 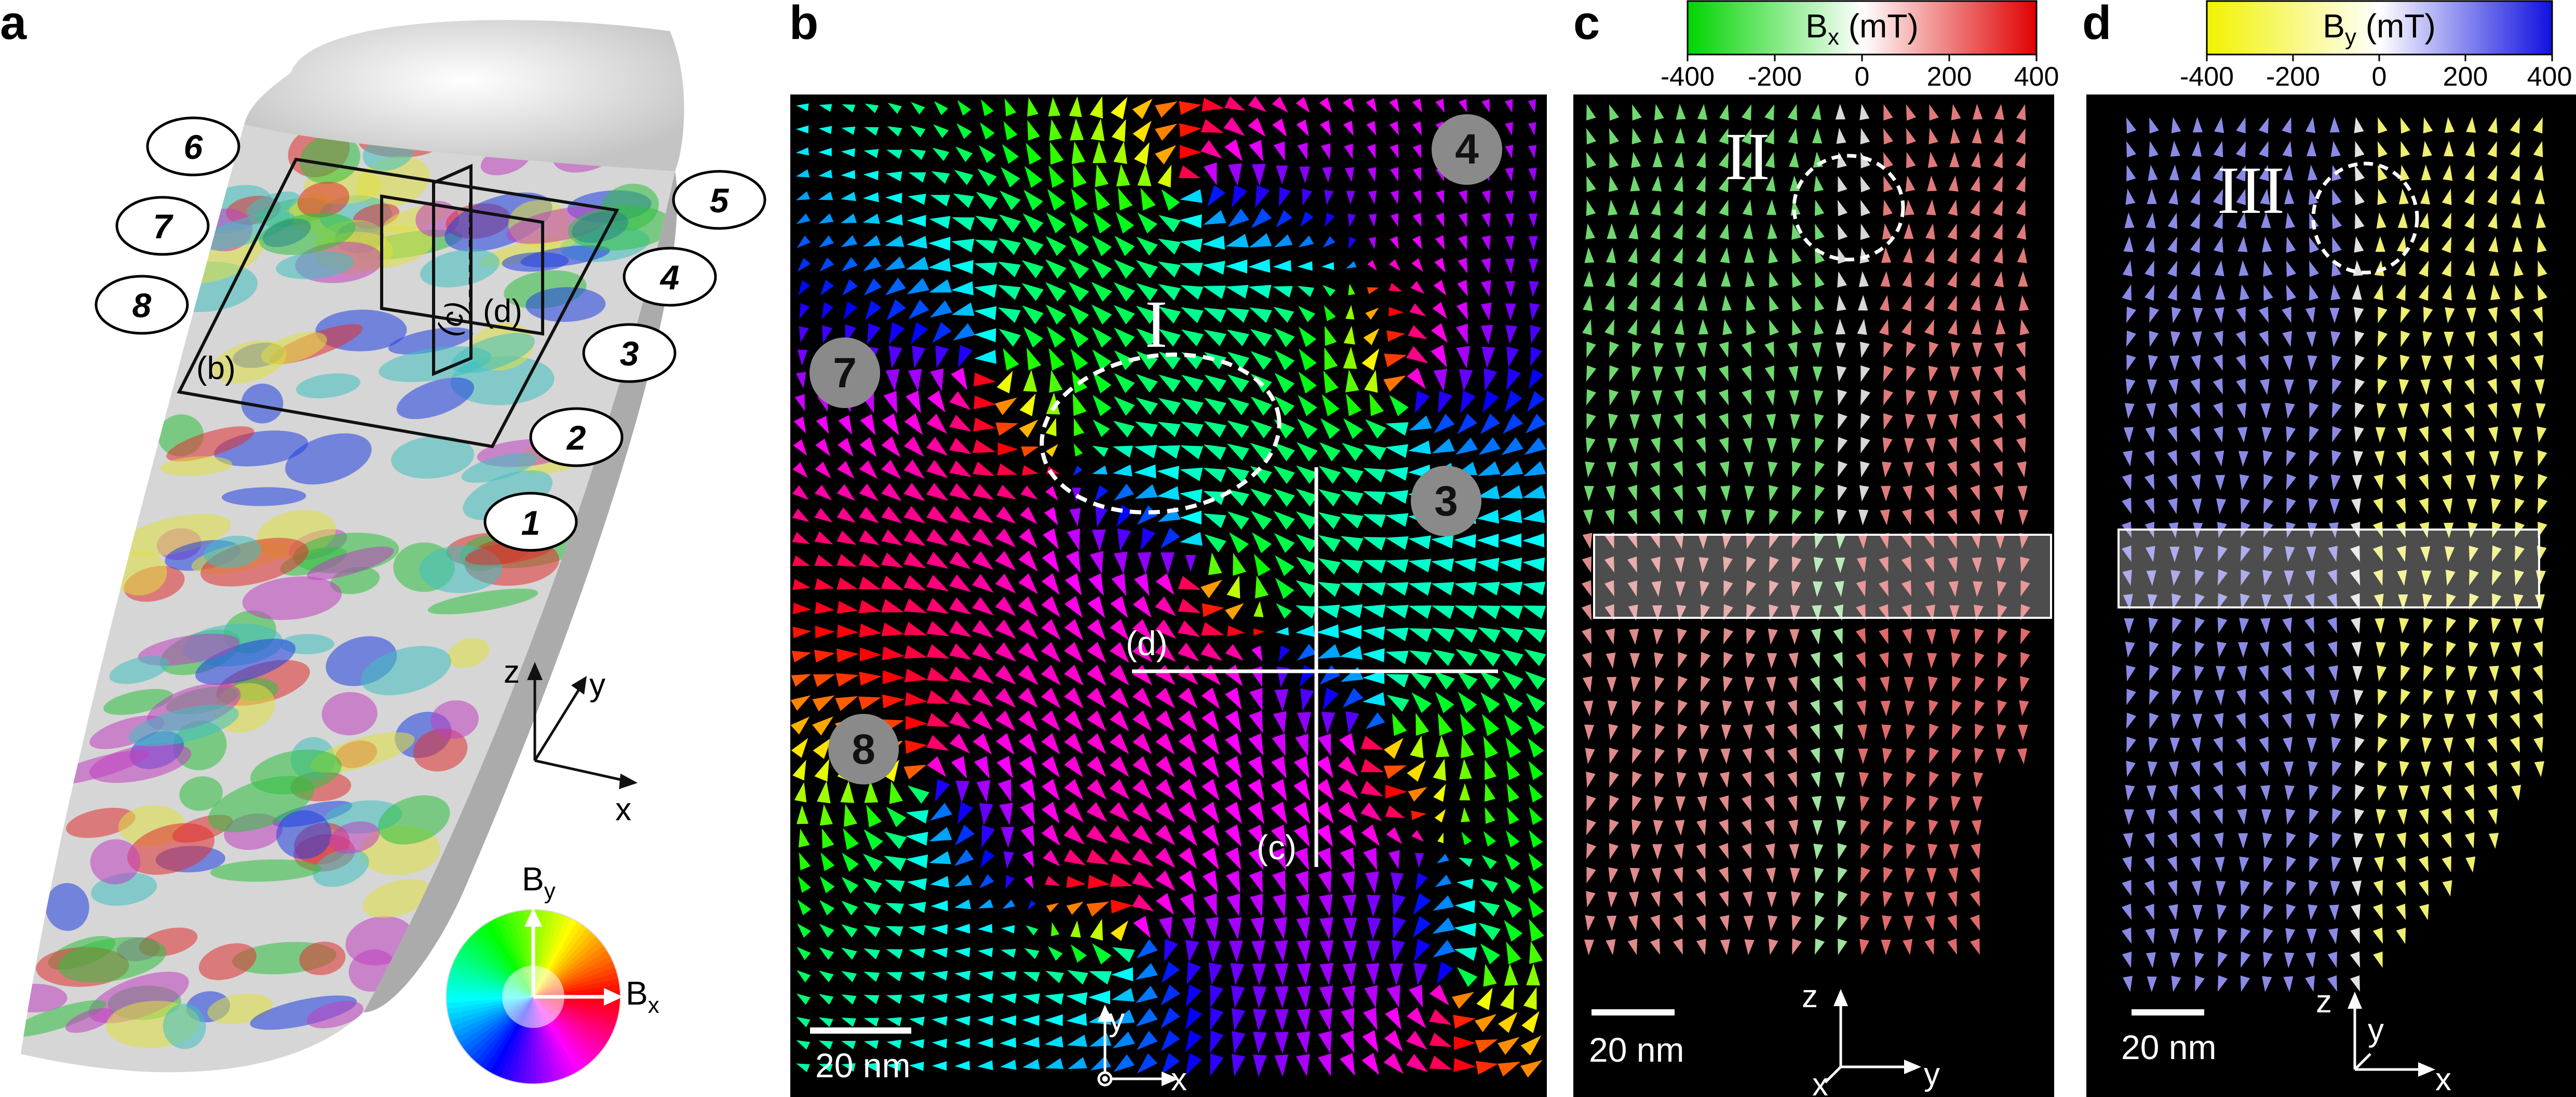 I want to click on axis-y-b: y, so click(x=1117, y=1020).